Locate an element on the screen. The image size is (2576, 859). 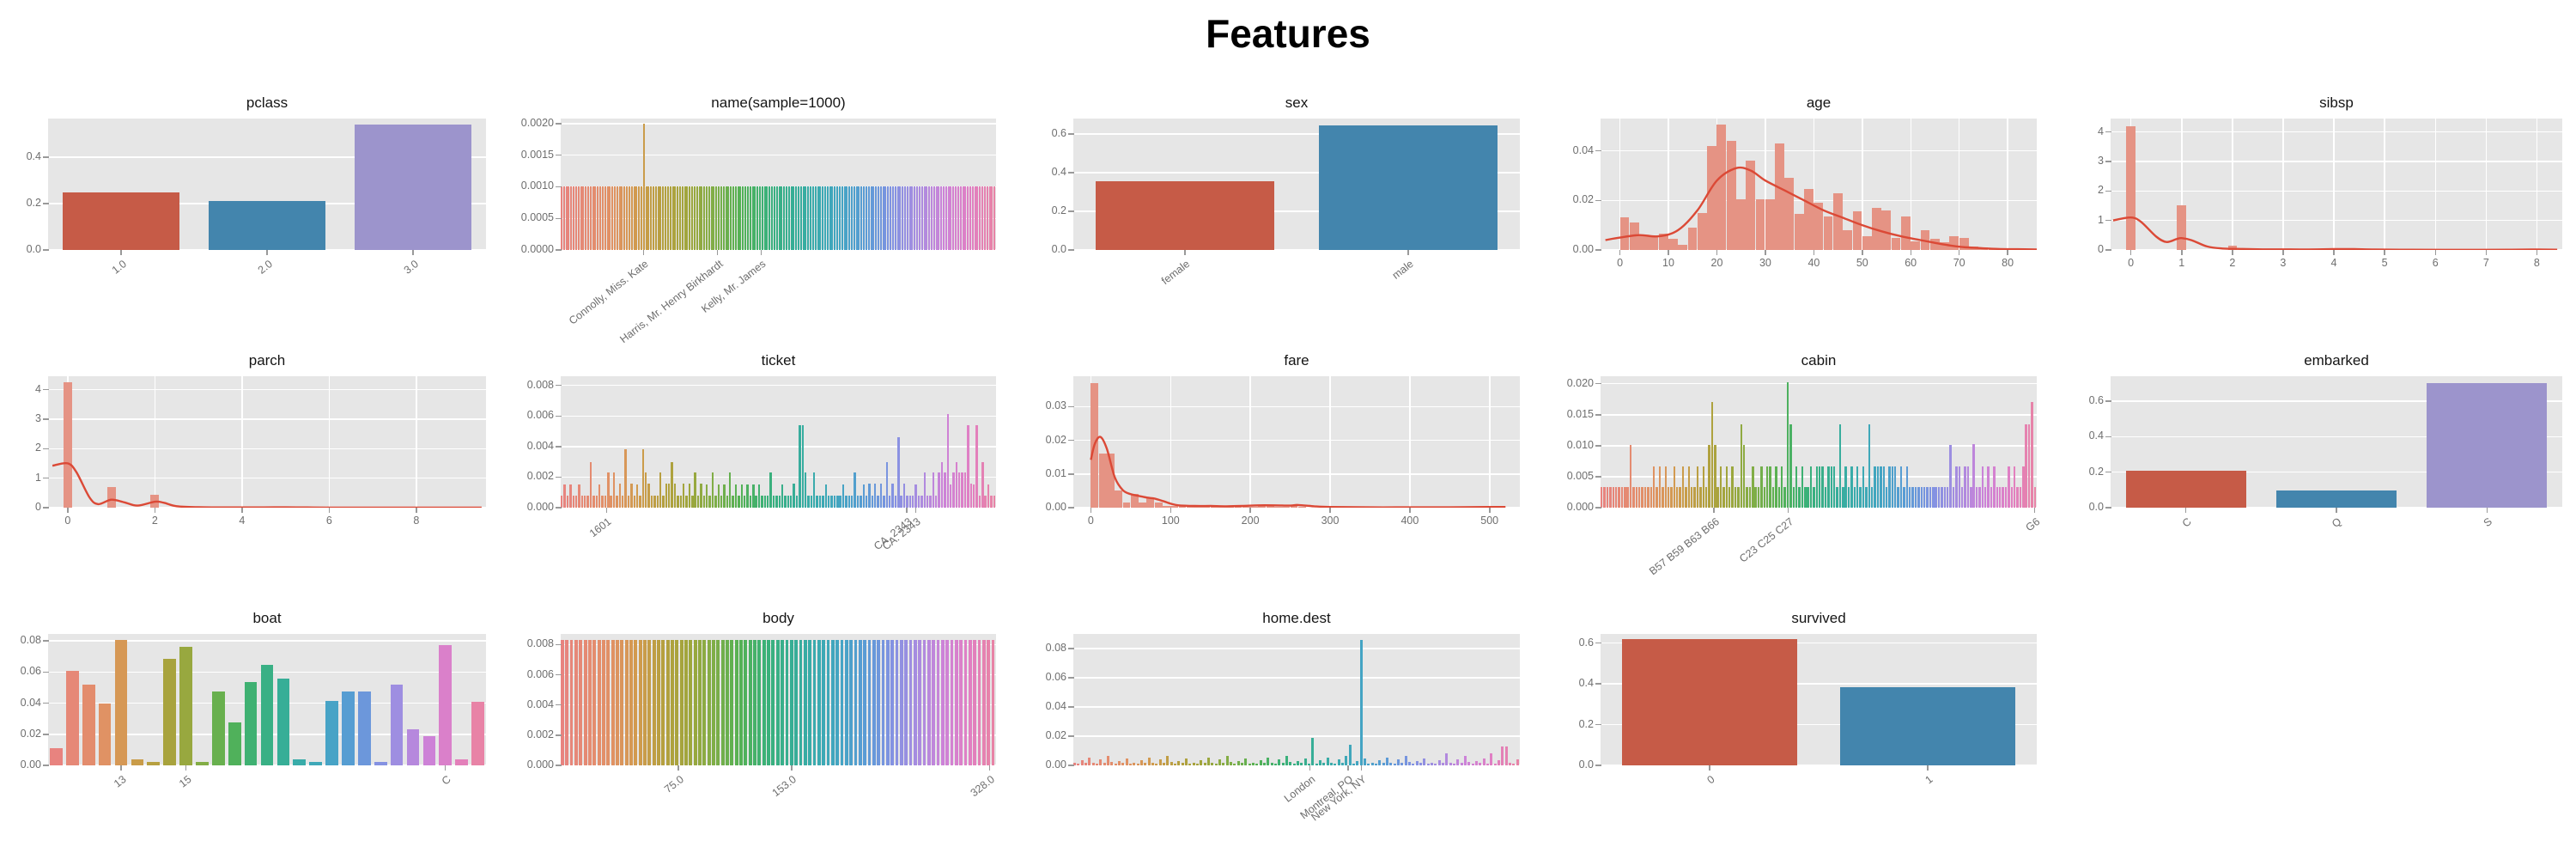
x-tick-label: 6 is located at coordinates (2435, 263).